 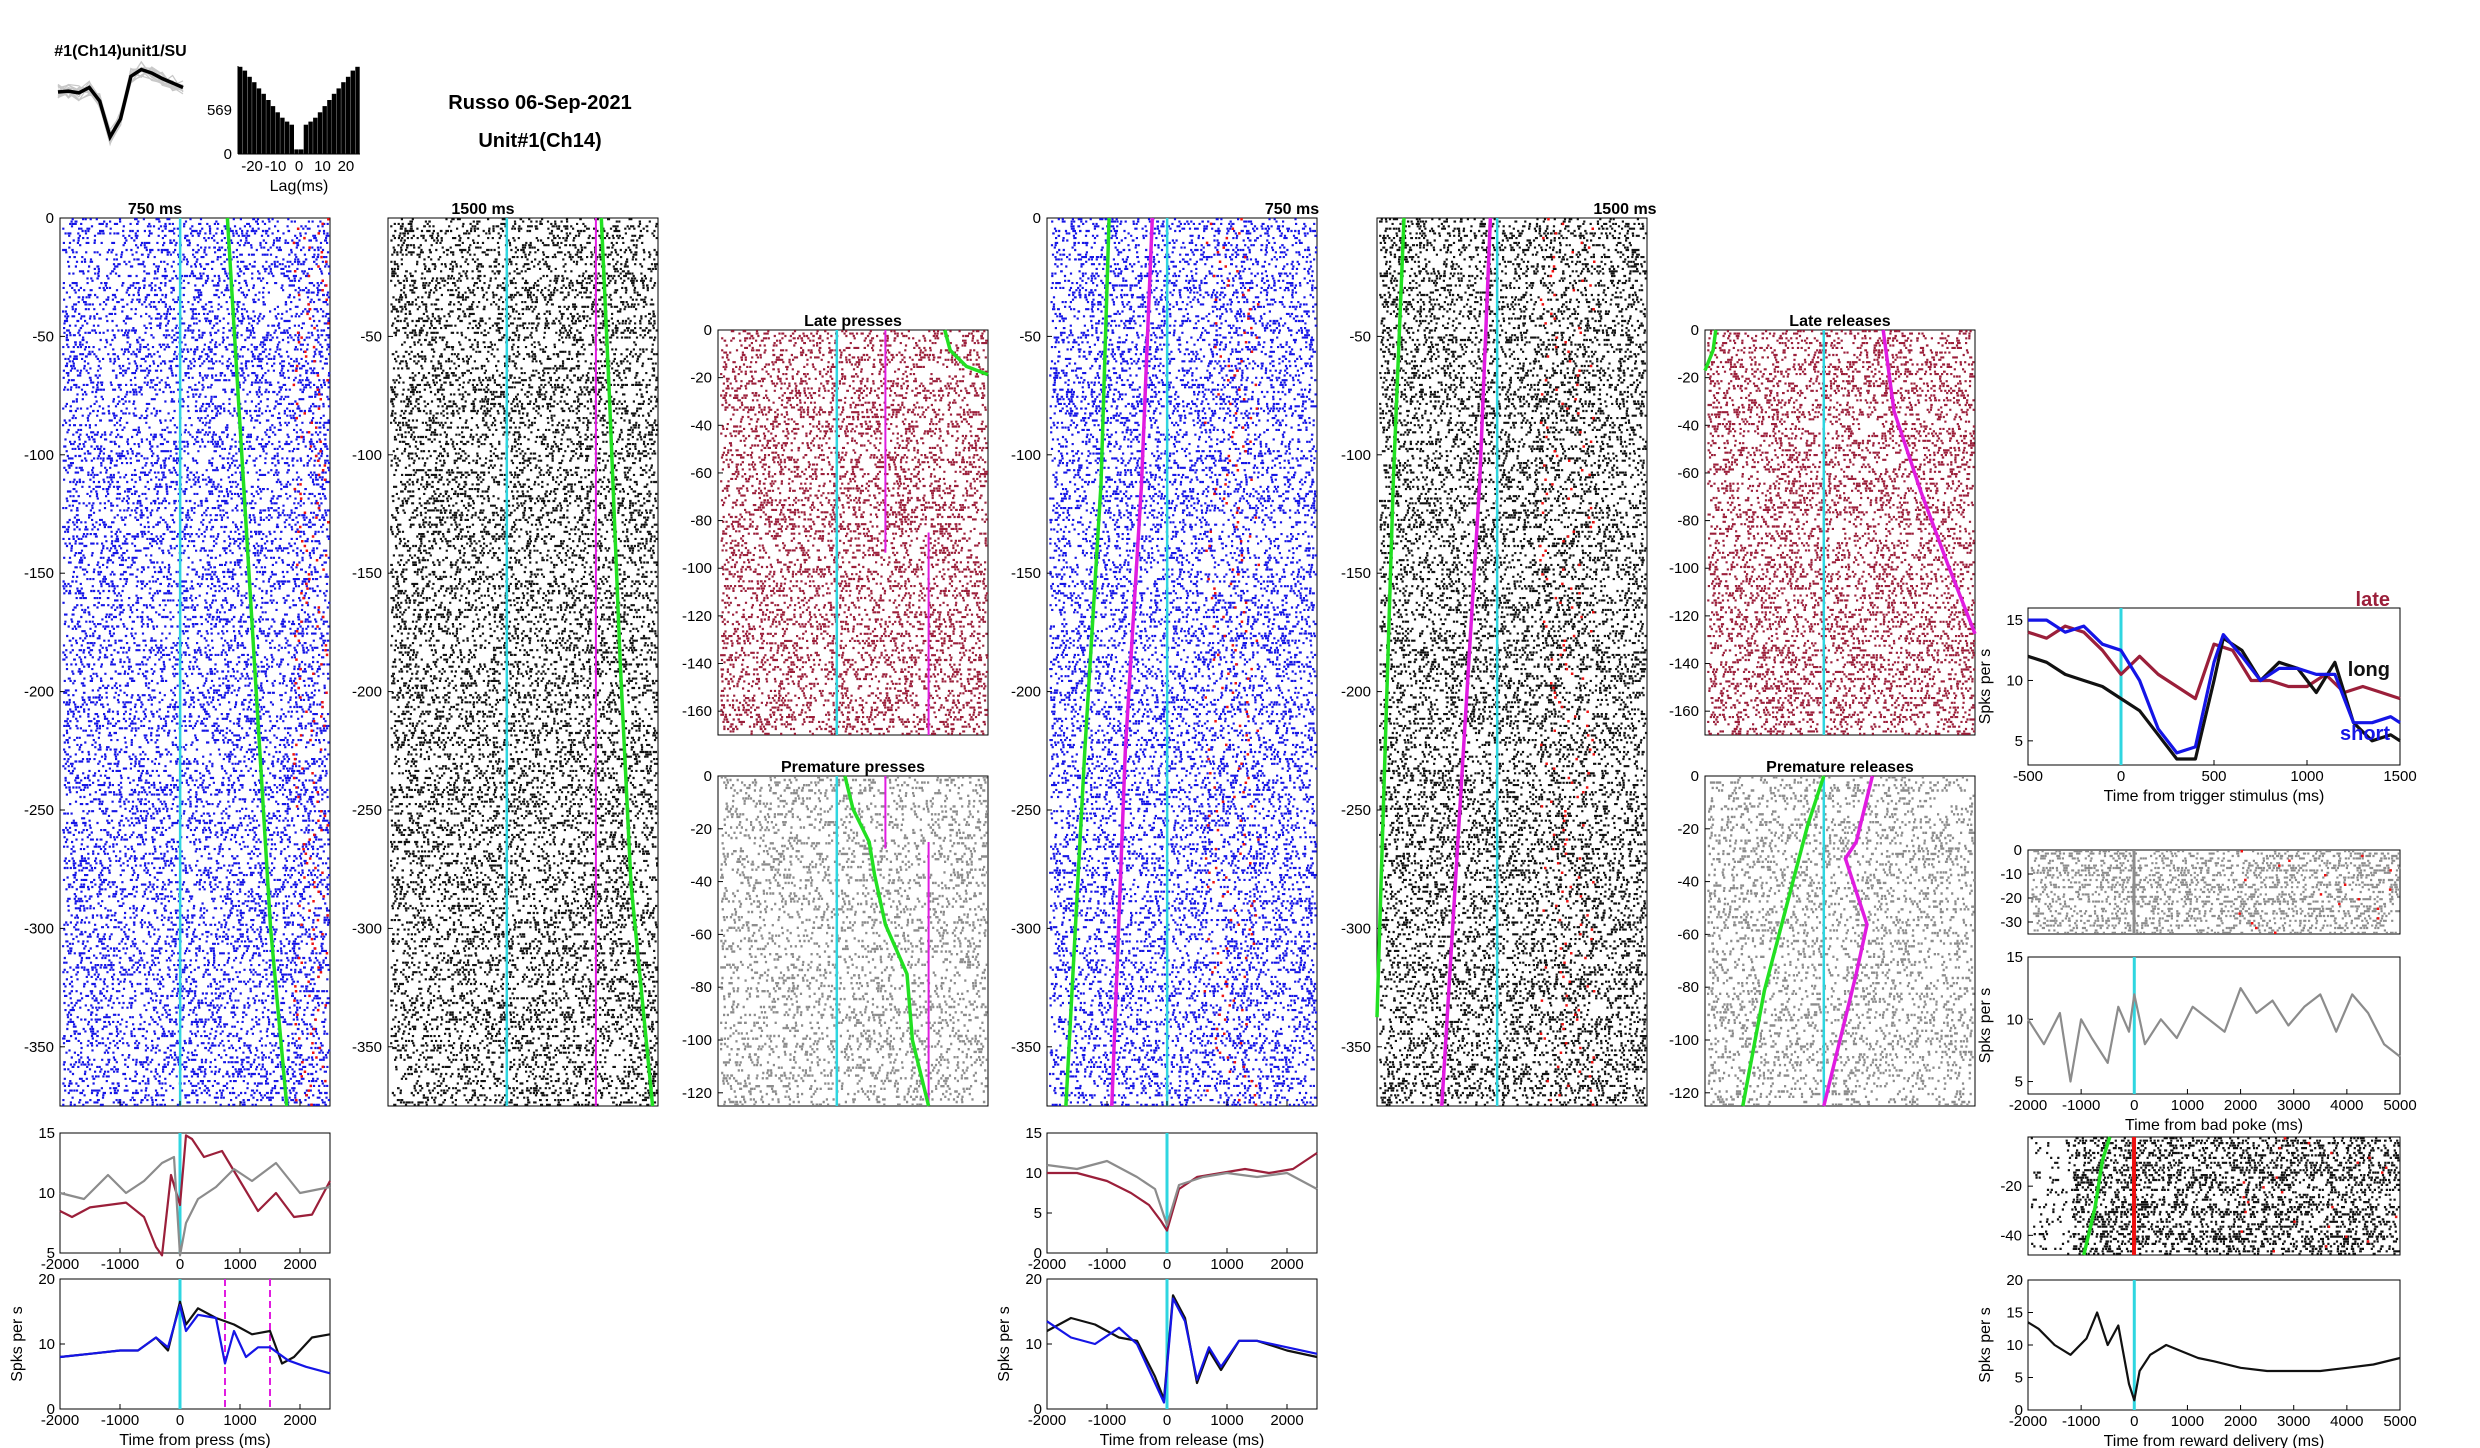 I want to click on y-tick-label: -160, so click(x=1684, y=711).